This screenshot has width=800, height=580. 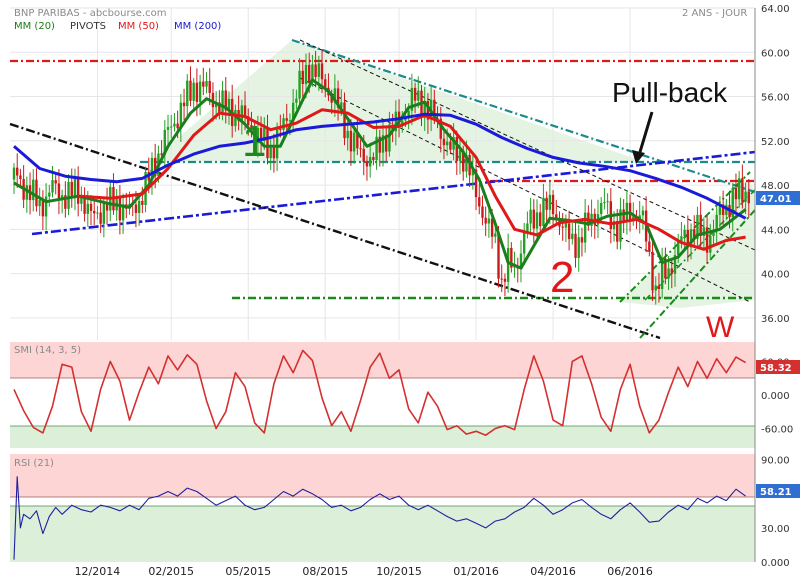 What do you see at coordinates (670, 92) in the screenshot?
I see `pullback-label: Pull-back` at bounding box center [670, 92].